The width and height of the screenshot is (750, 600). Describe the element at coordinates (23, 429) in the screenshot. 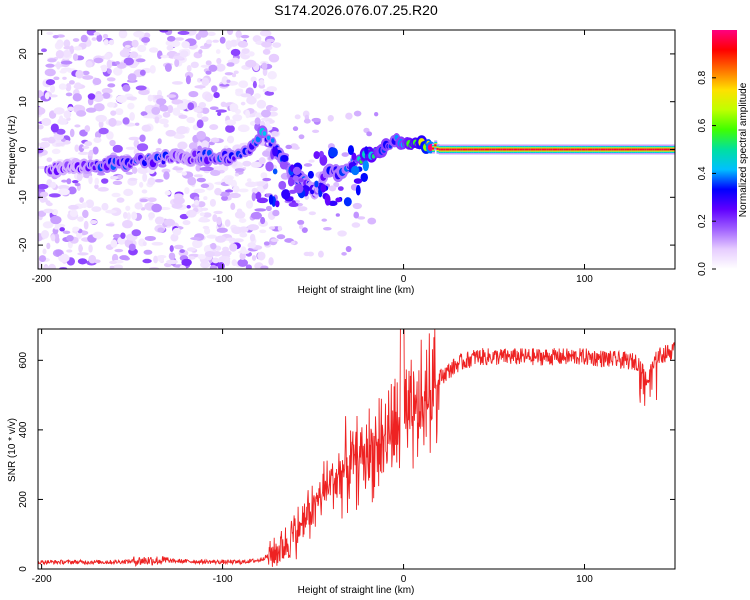

I see `y-tick-label: 400` at that location.